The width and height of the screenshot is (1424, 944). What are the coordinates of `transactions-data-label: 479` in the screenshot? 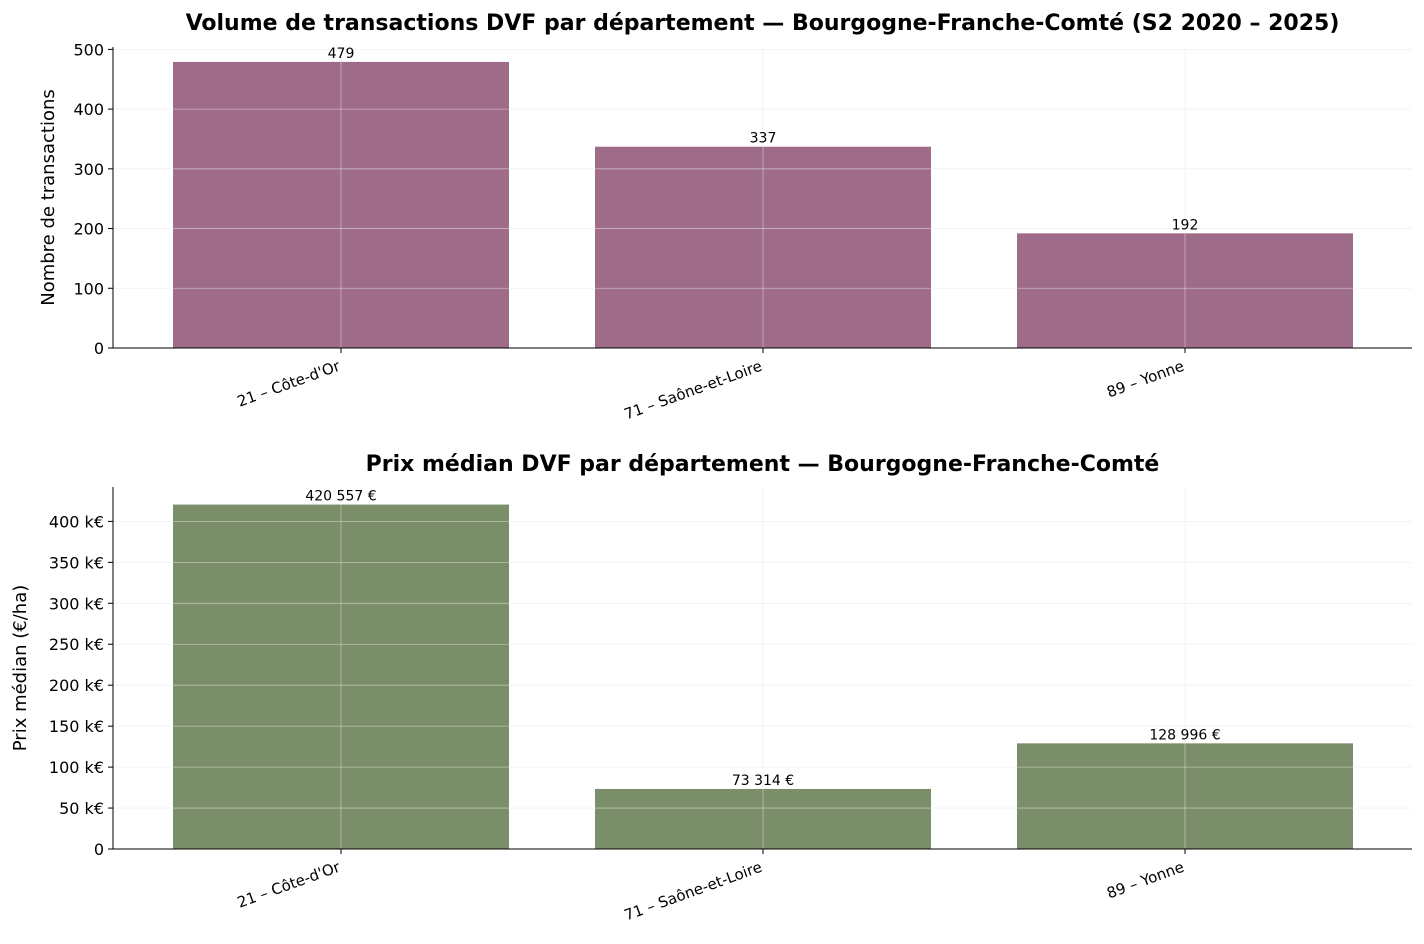 It's located at (341, 54).